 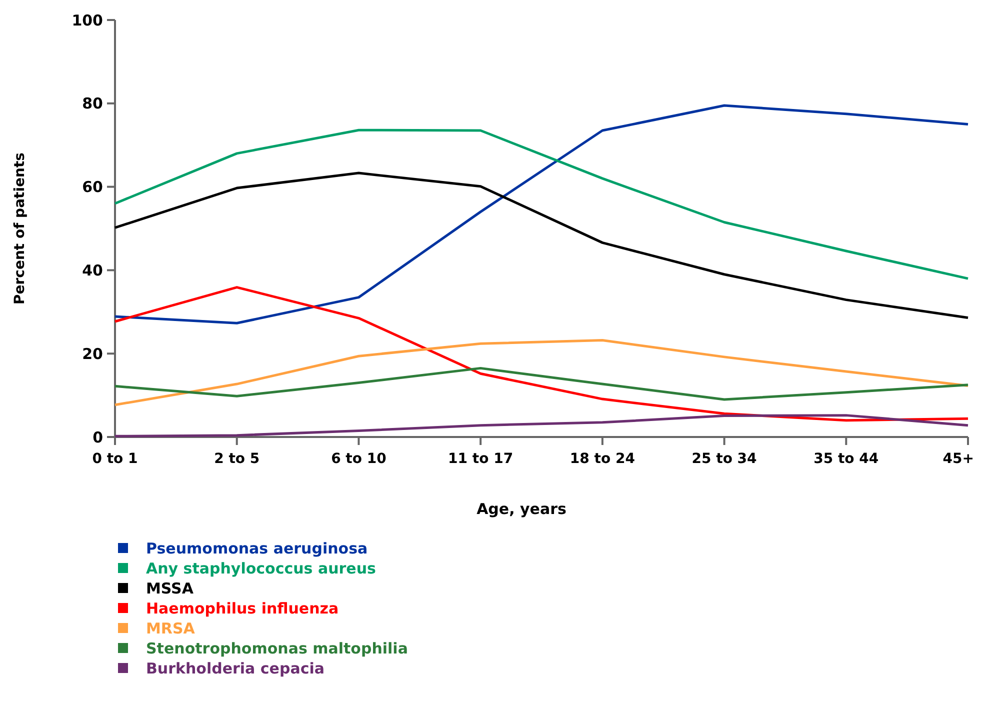 What do you see at coordinates (277, 648) in the screenshot?
I see `legend-label: Stenotrophomonas maltophilia` at bounding box center [277, 648].